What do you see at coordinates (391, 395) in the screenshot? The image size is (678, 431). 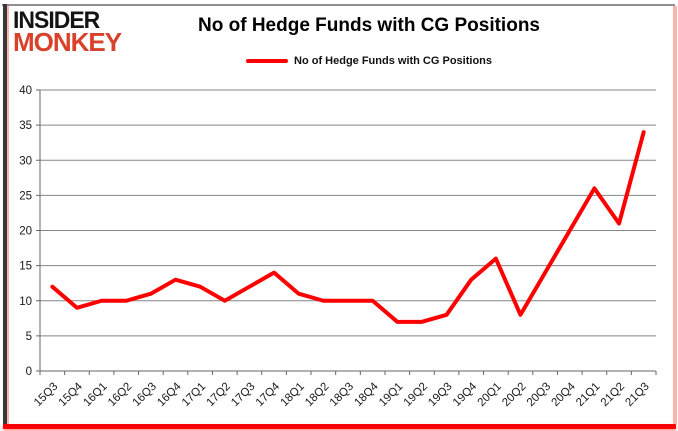 I see `x-axis-tick-label: 19Q1` at bounding box center [391, 395].